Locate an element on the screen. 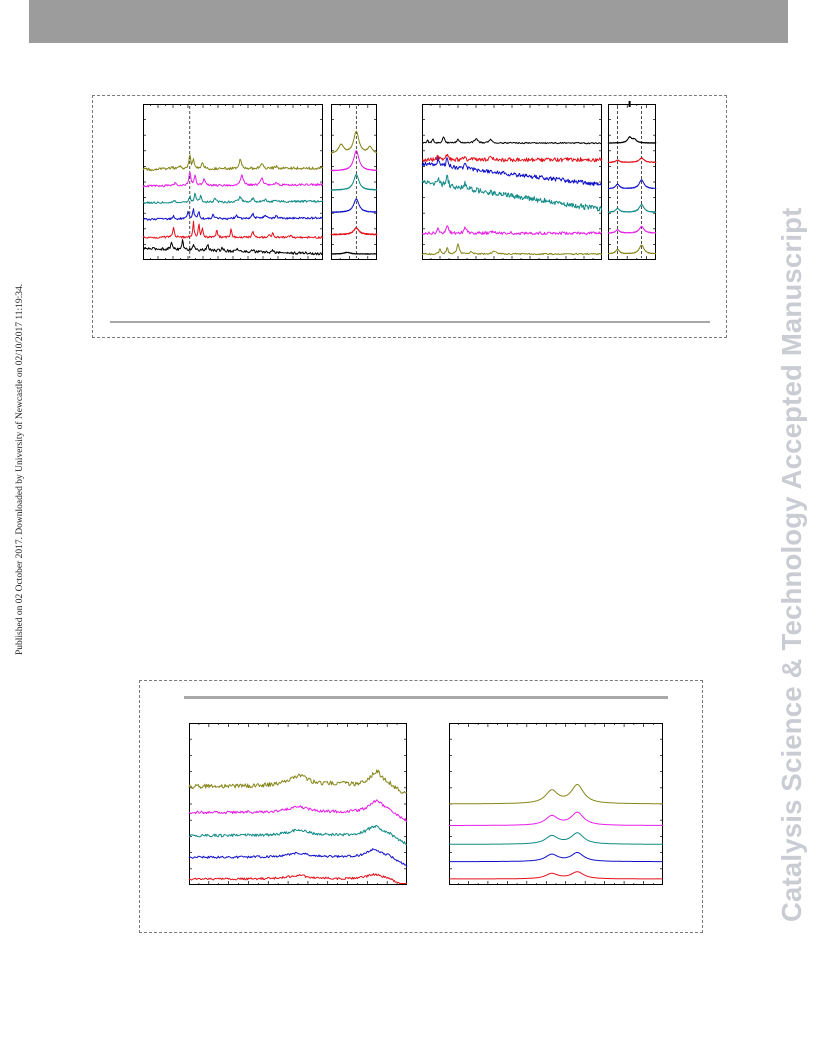 This screenshot has height=1056, width=816. chart-top-left is located at coordinates (233, 182).